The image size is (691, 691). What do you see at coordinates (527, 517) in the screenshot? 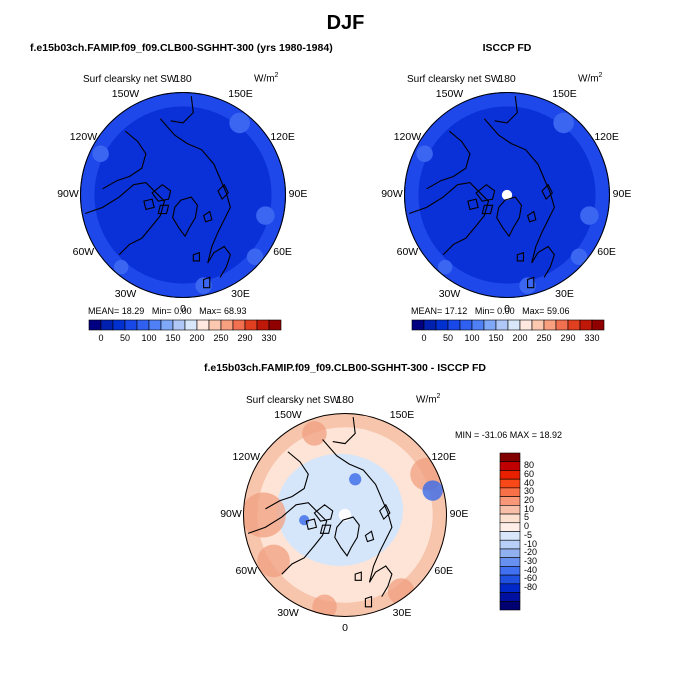
I see `colorbar-tick-label: 5` at bounding box center [527, 517].